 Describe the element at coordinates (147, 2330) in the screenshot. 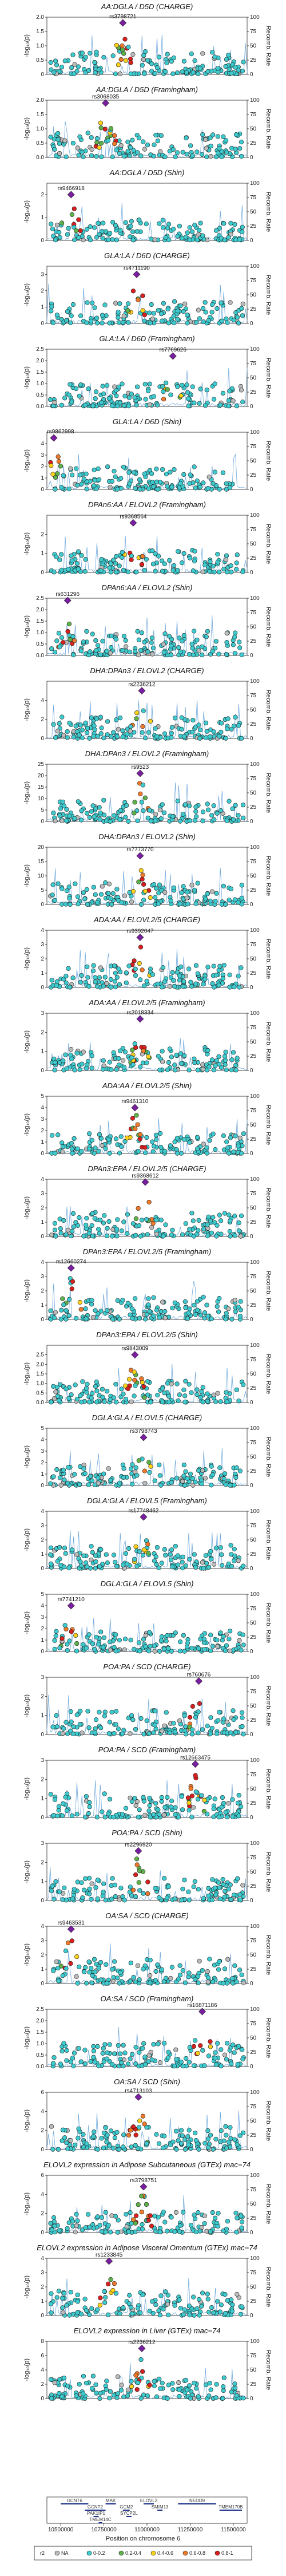

I see `panel-title: ELOVL2 expression in Liver (GTEx) mac=74` at that location.